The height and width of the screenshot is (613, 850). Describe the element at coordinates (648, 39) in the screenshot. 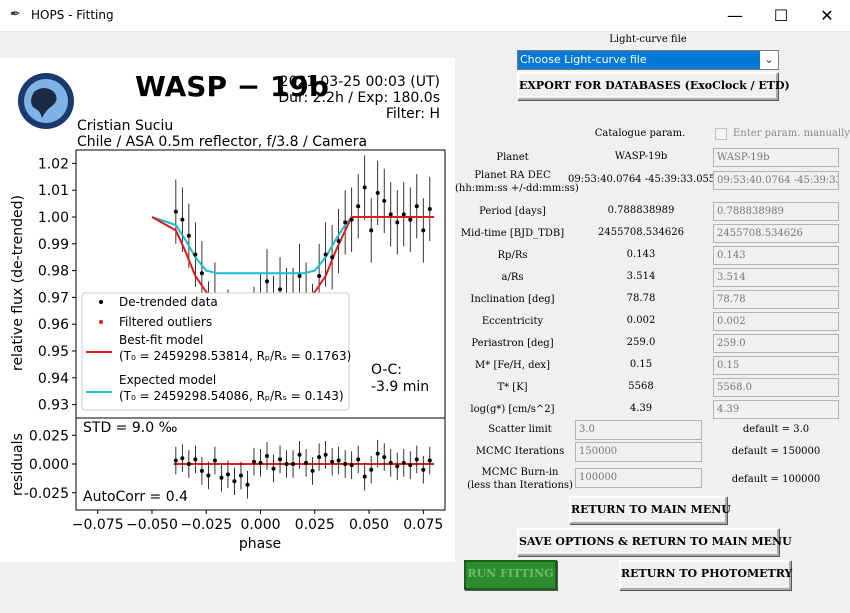

I see `lc-file-label: Light-curve file` at that location.